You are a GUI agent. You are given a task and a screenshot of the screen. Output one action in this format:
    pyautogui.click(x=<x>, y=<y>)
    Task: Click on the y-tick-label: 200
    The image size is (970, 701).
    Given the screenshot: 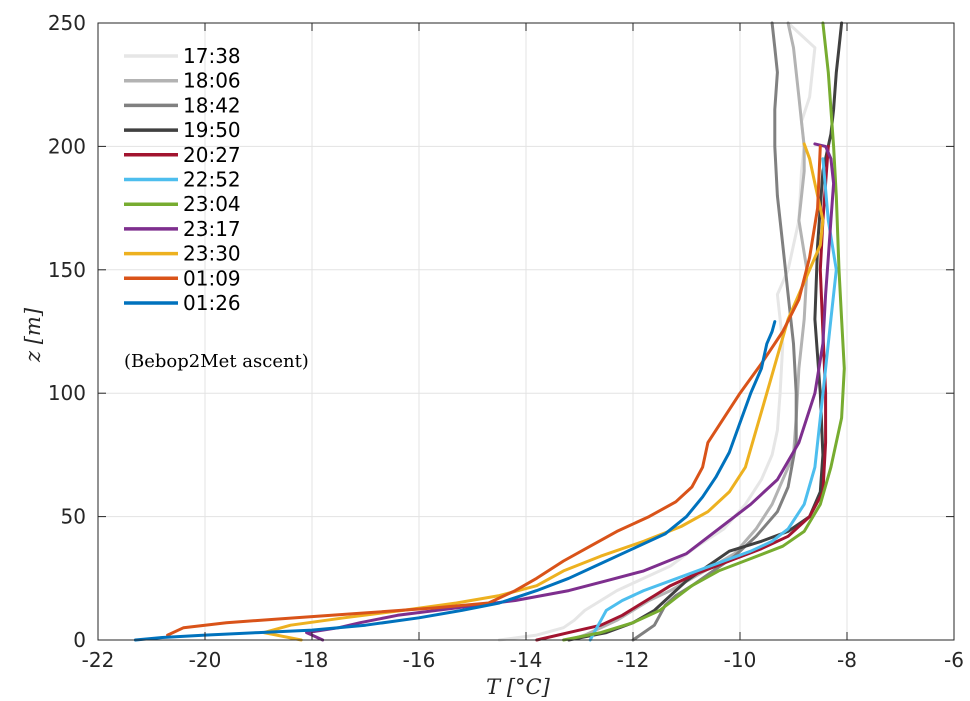 What is the action you would take?
    pyautogui.click(x=67, y=146)
    